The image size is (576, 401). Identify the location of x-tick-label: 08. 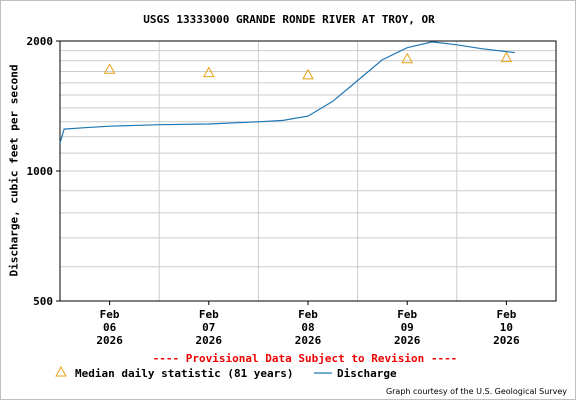
(307, 327).